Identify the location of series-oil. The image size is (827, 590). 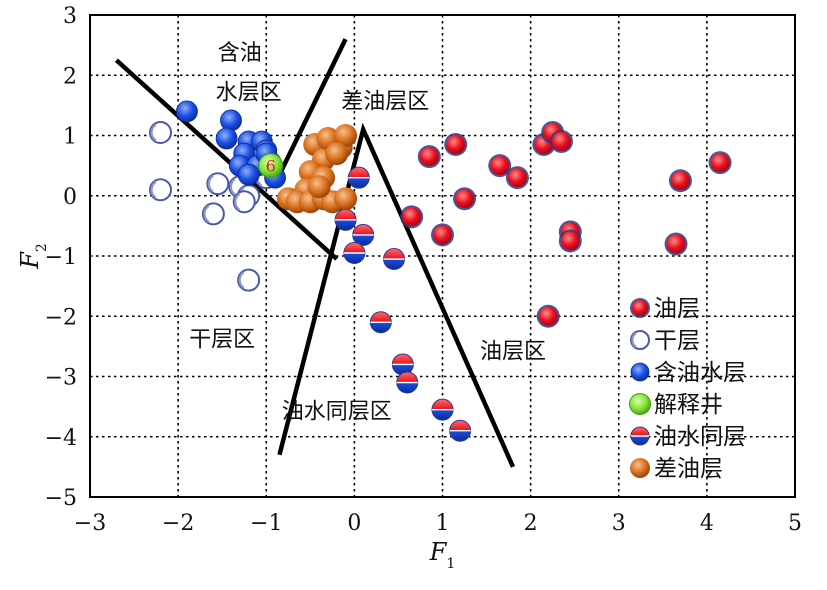
(566, 224).